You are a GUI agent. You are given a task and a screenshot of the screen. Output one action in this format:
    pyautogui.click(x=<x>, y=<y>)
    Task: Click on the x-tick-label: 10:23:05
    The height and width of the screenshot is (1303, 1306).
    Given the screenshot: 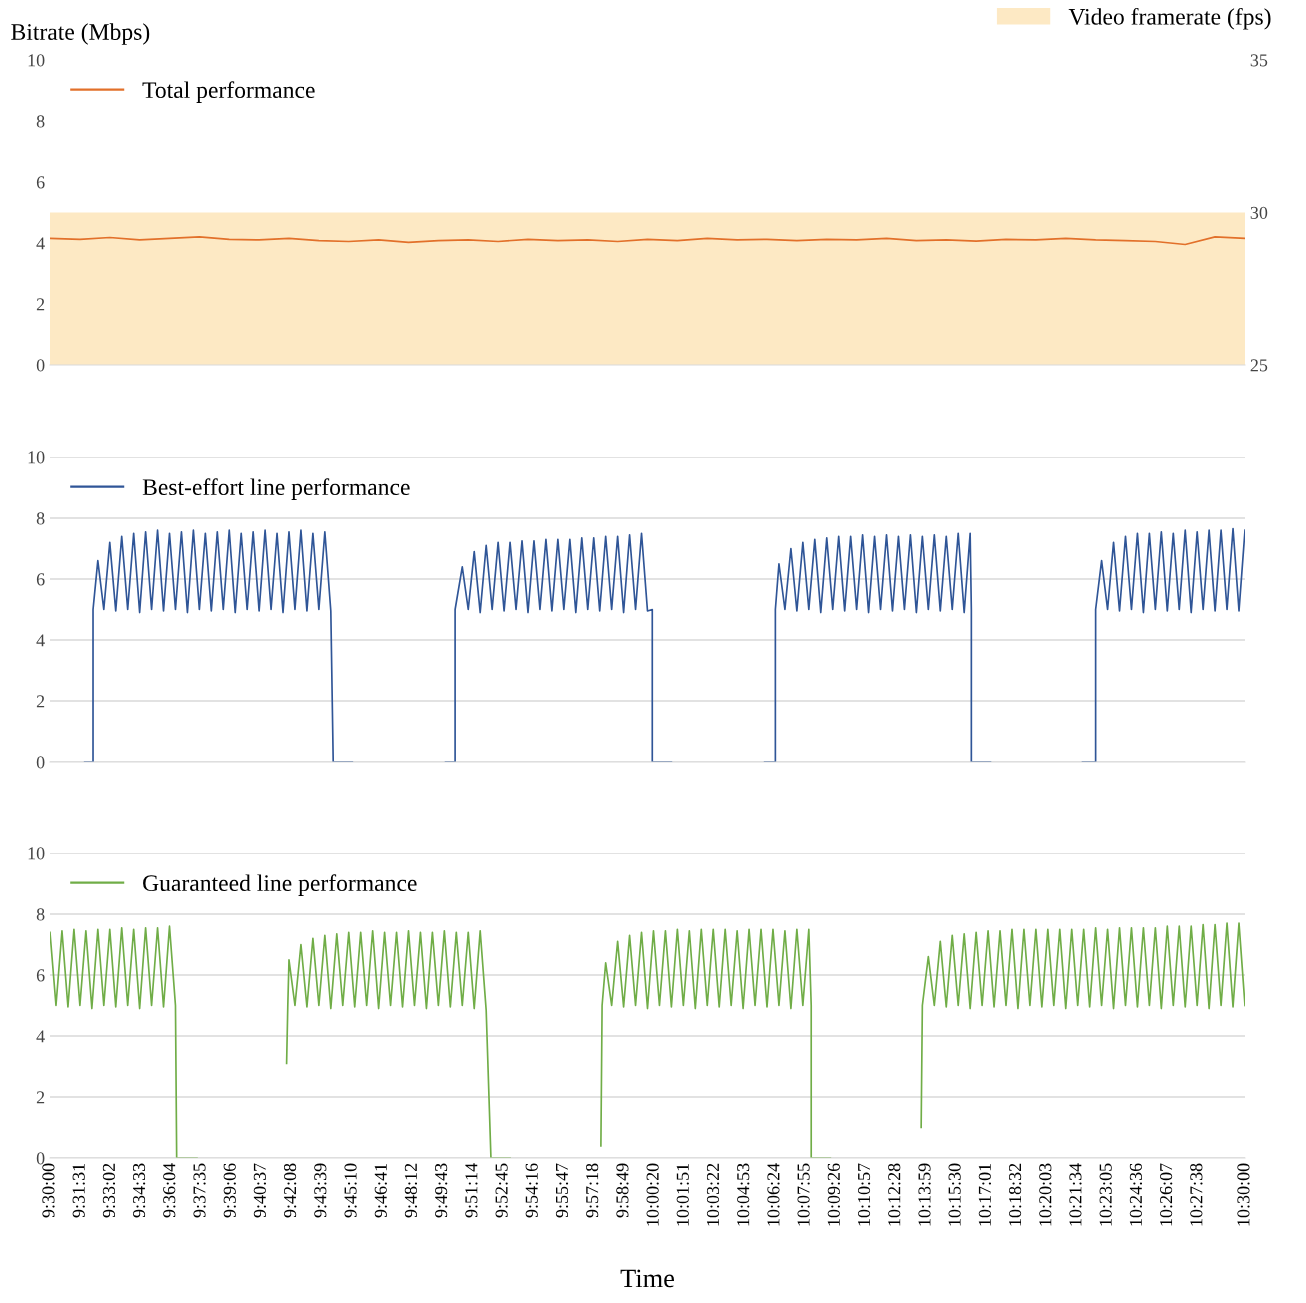 What is the action you would take?
    pyautogui.click(x=1105, y=1194)
    